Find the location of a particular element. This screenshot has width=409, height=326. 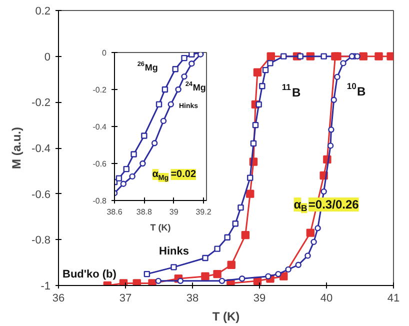

x-tick-label: 39.2 is located at coordinates (204, 212).